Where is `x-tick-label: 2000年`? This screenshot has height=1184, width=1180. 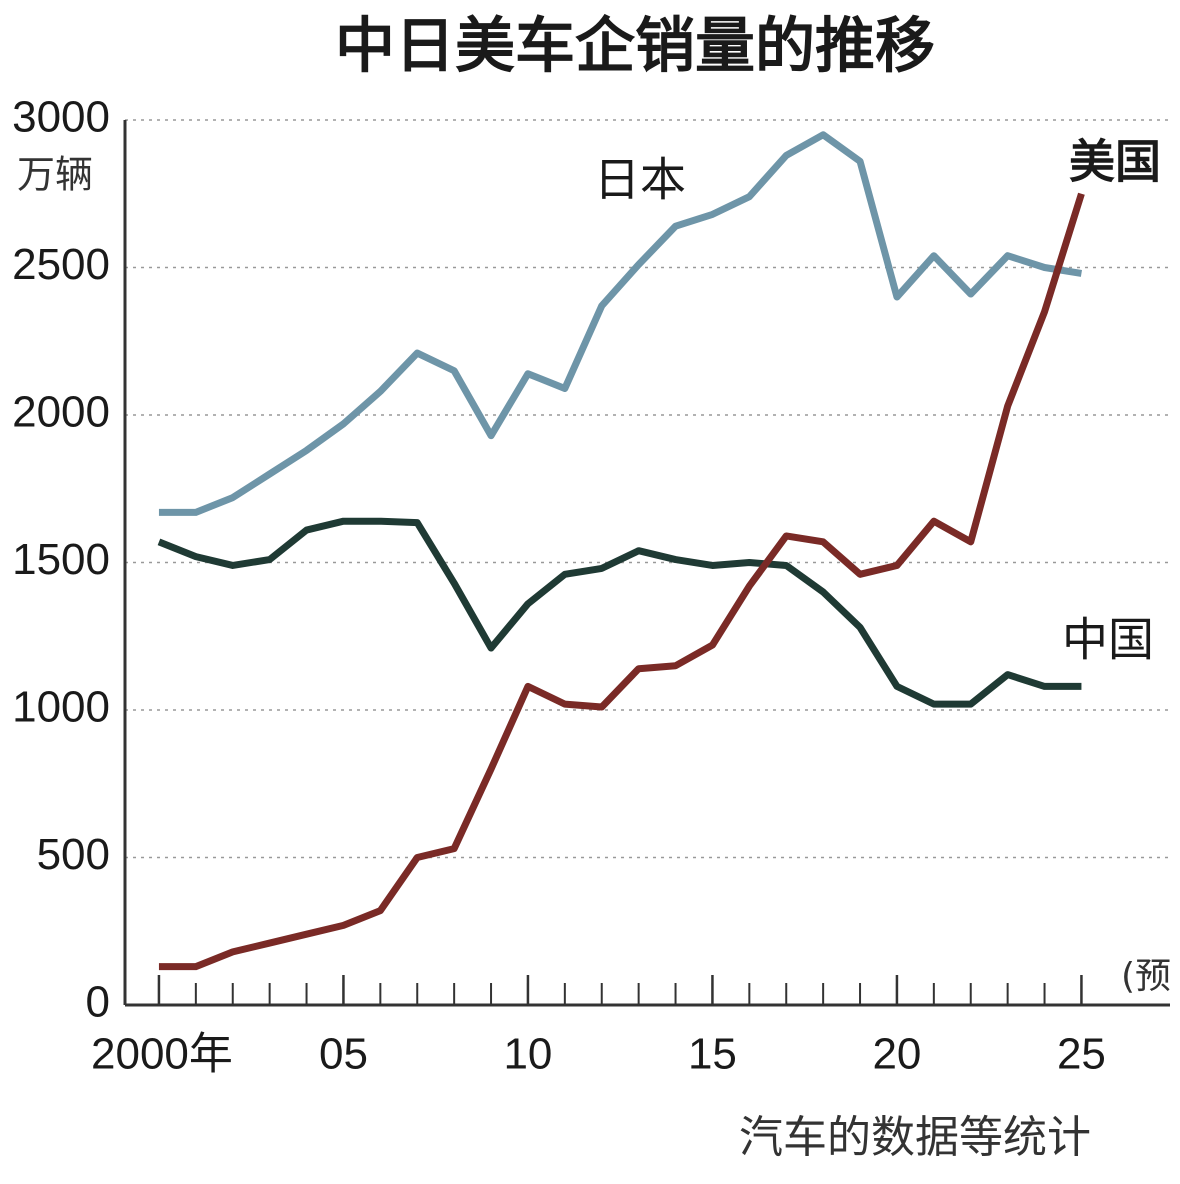 x-tick-label: 2000年 is located at coordinates (162, 1054).